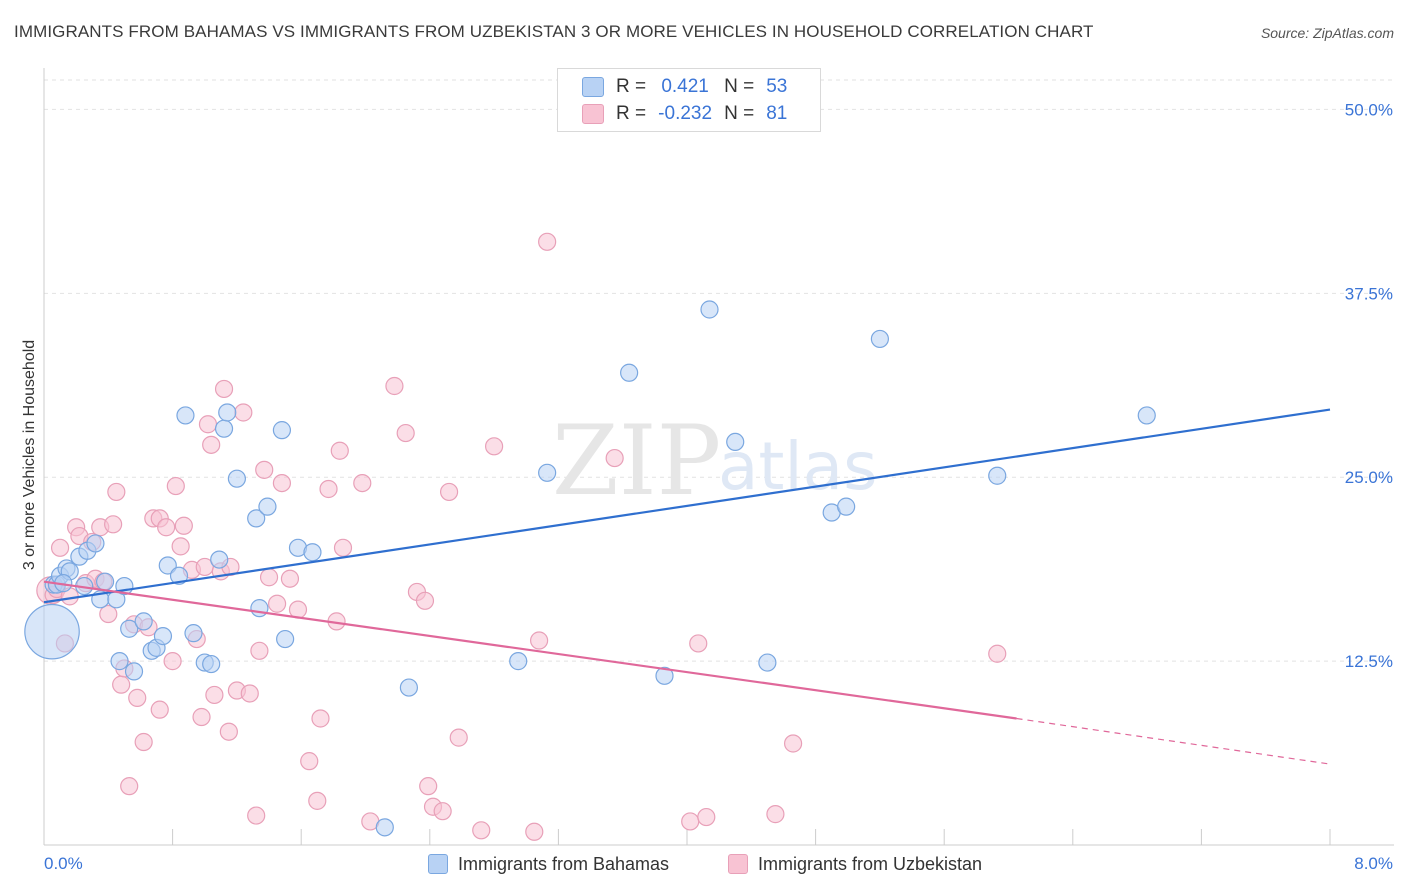 The width and height of the screenshot is (1406, 892). What do you see at coordinates (1369, 293) in the screenshot?
I see `y-tick-label: 37.5%` at bounding box center [1369, 293].